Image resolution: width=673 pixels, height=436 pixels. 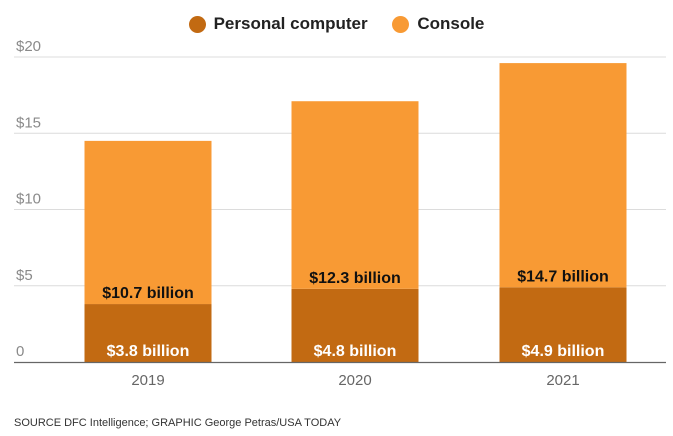 I want to click on y-tick-label-10: $10, so click(x=28, y=199).